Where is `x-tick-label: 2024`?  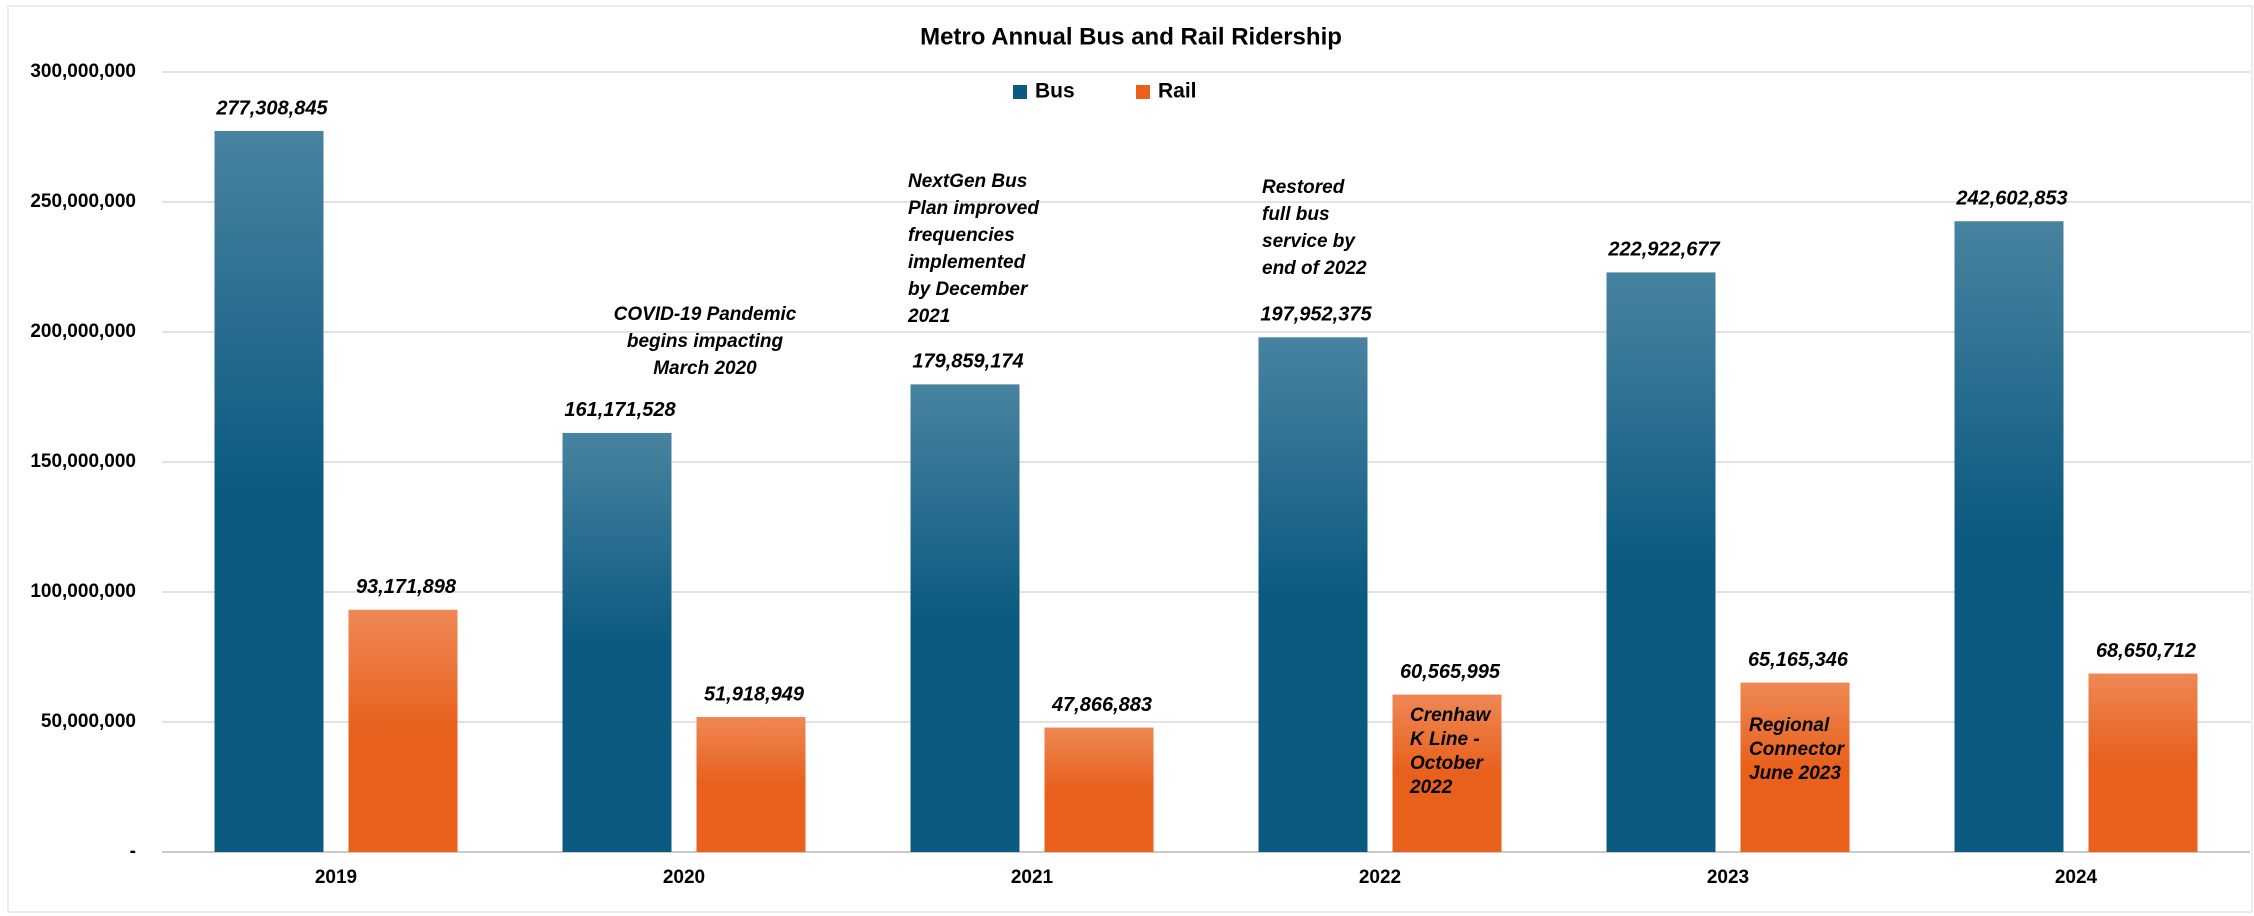 x-tick-label: 2024 is located at coordinates (2076, 877).